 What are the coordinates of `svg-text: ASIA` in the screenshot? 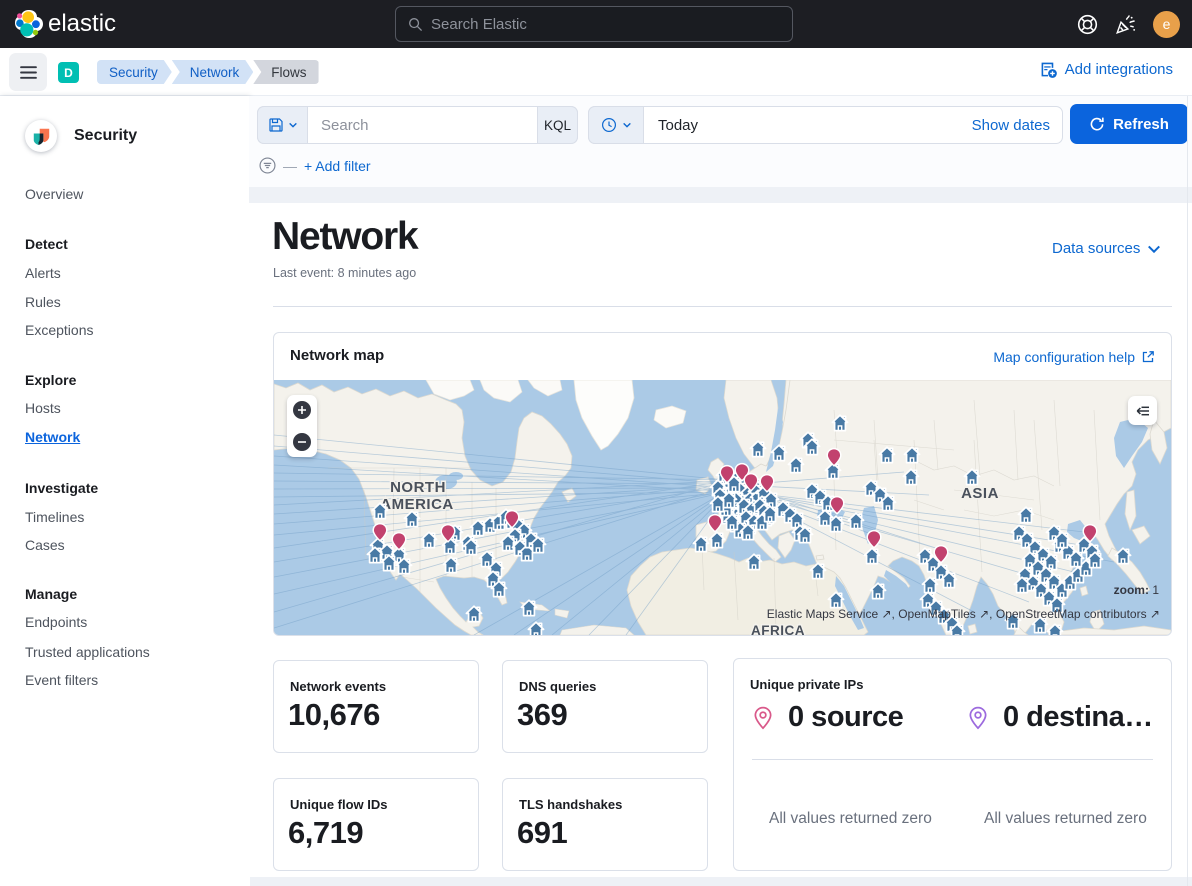 It's located at (980, 493).